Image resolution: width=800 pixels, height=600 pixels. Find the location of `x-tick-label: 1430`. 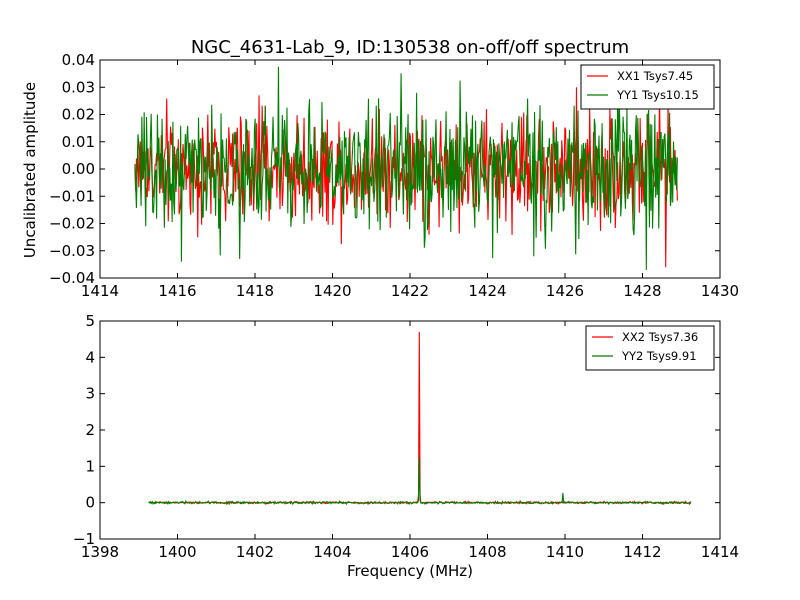

x-tick-label: 1430 is located at coordinates (720, 291).